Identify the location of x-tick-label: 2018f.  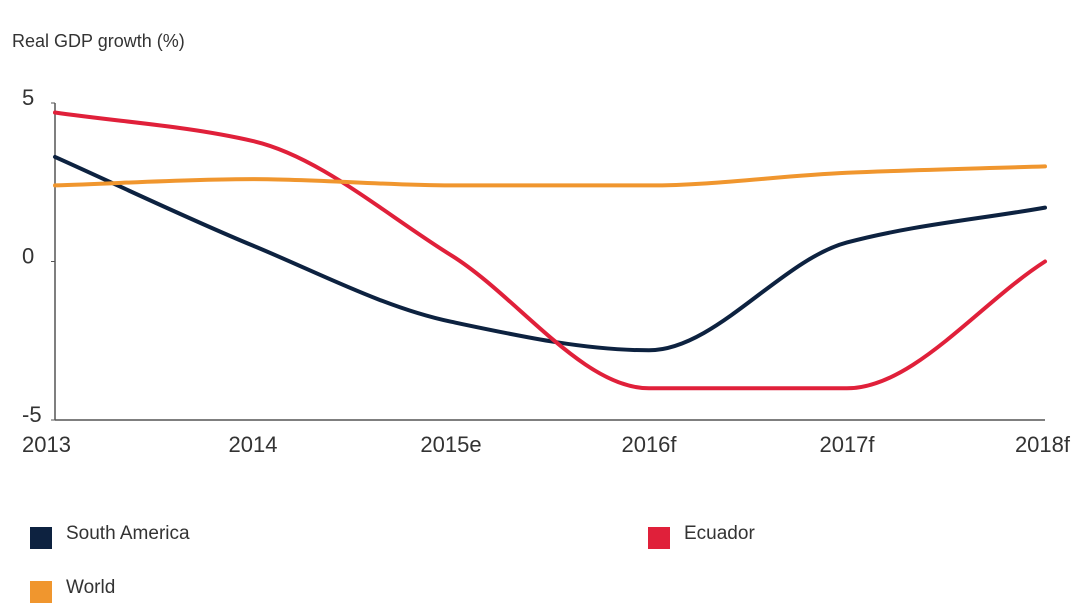
(1043, 444).